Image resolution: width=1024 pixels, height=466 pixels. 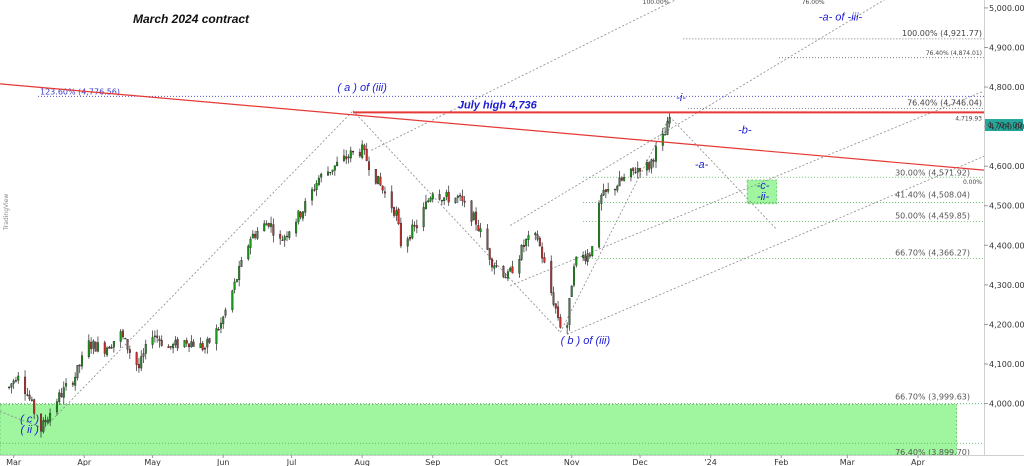 What do you see at coordinates (702, 165) in the screenshot?
I see `wave-label: -a-` at bounding box center [702, 165].